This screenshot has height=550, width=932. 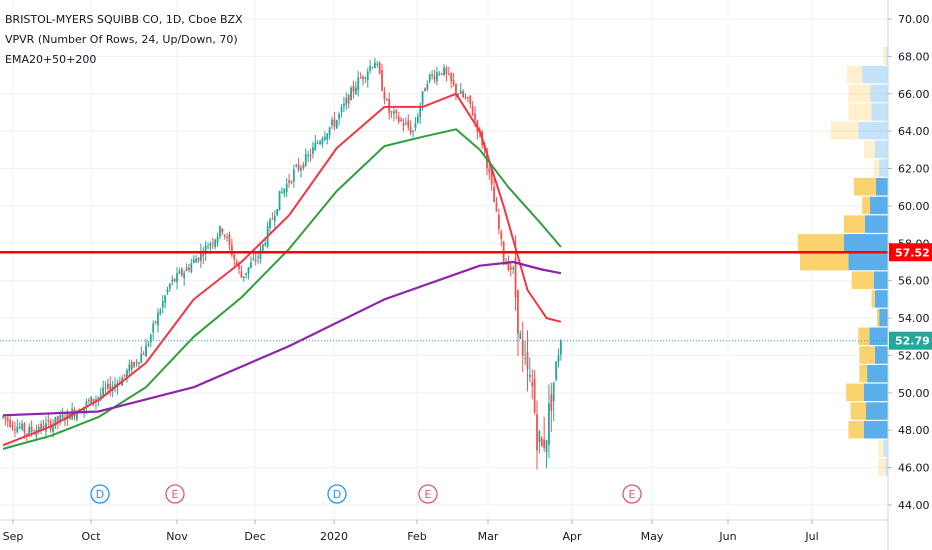 What do you see at coordinates (51, 59) in the screenshot?
I see `legend-ema: EMA20+50+200` at bounding box center [51, 59].